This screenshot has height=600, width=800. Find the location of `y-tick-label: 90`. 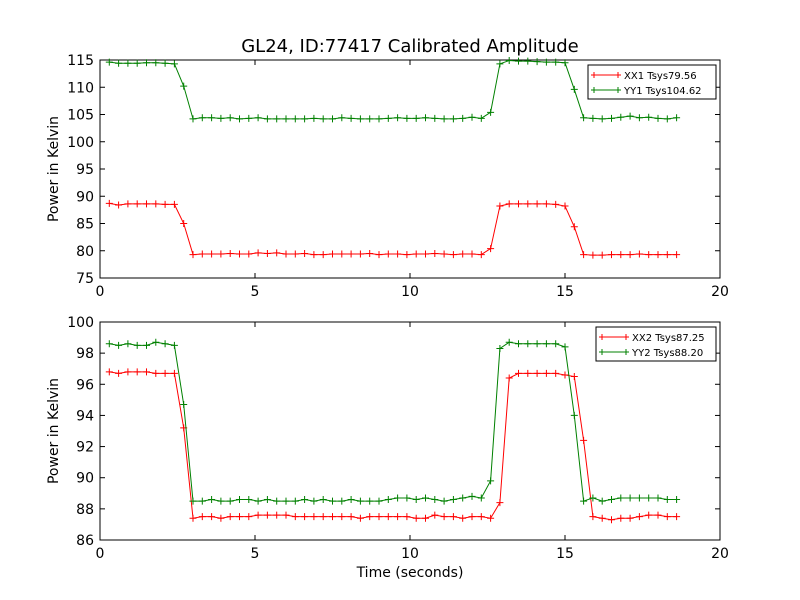

y-tick-label: 90 is located at coordinates (85, 197).